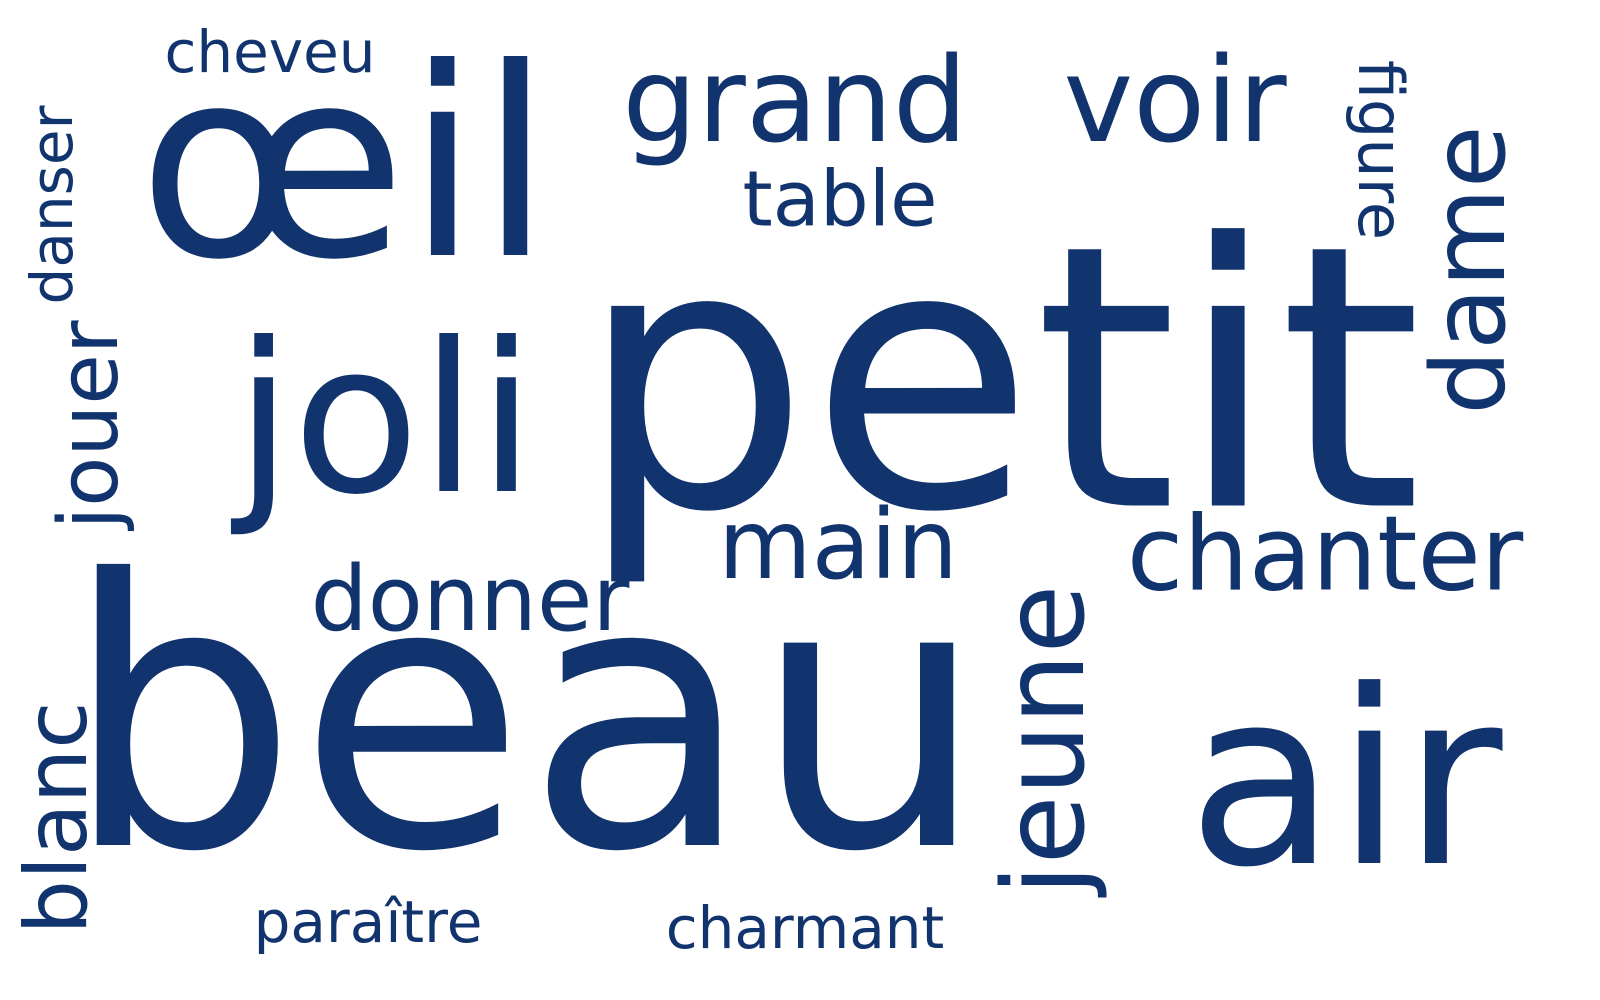  I want to click on word-donner: donner, so click(470, 599).